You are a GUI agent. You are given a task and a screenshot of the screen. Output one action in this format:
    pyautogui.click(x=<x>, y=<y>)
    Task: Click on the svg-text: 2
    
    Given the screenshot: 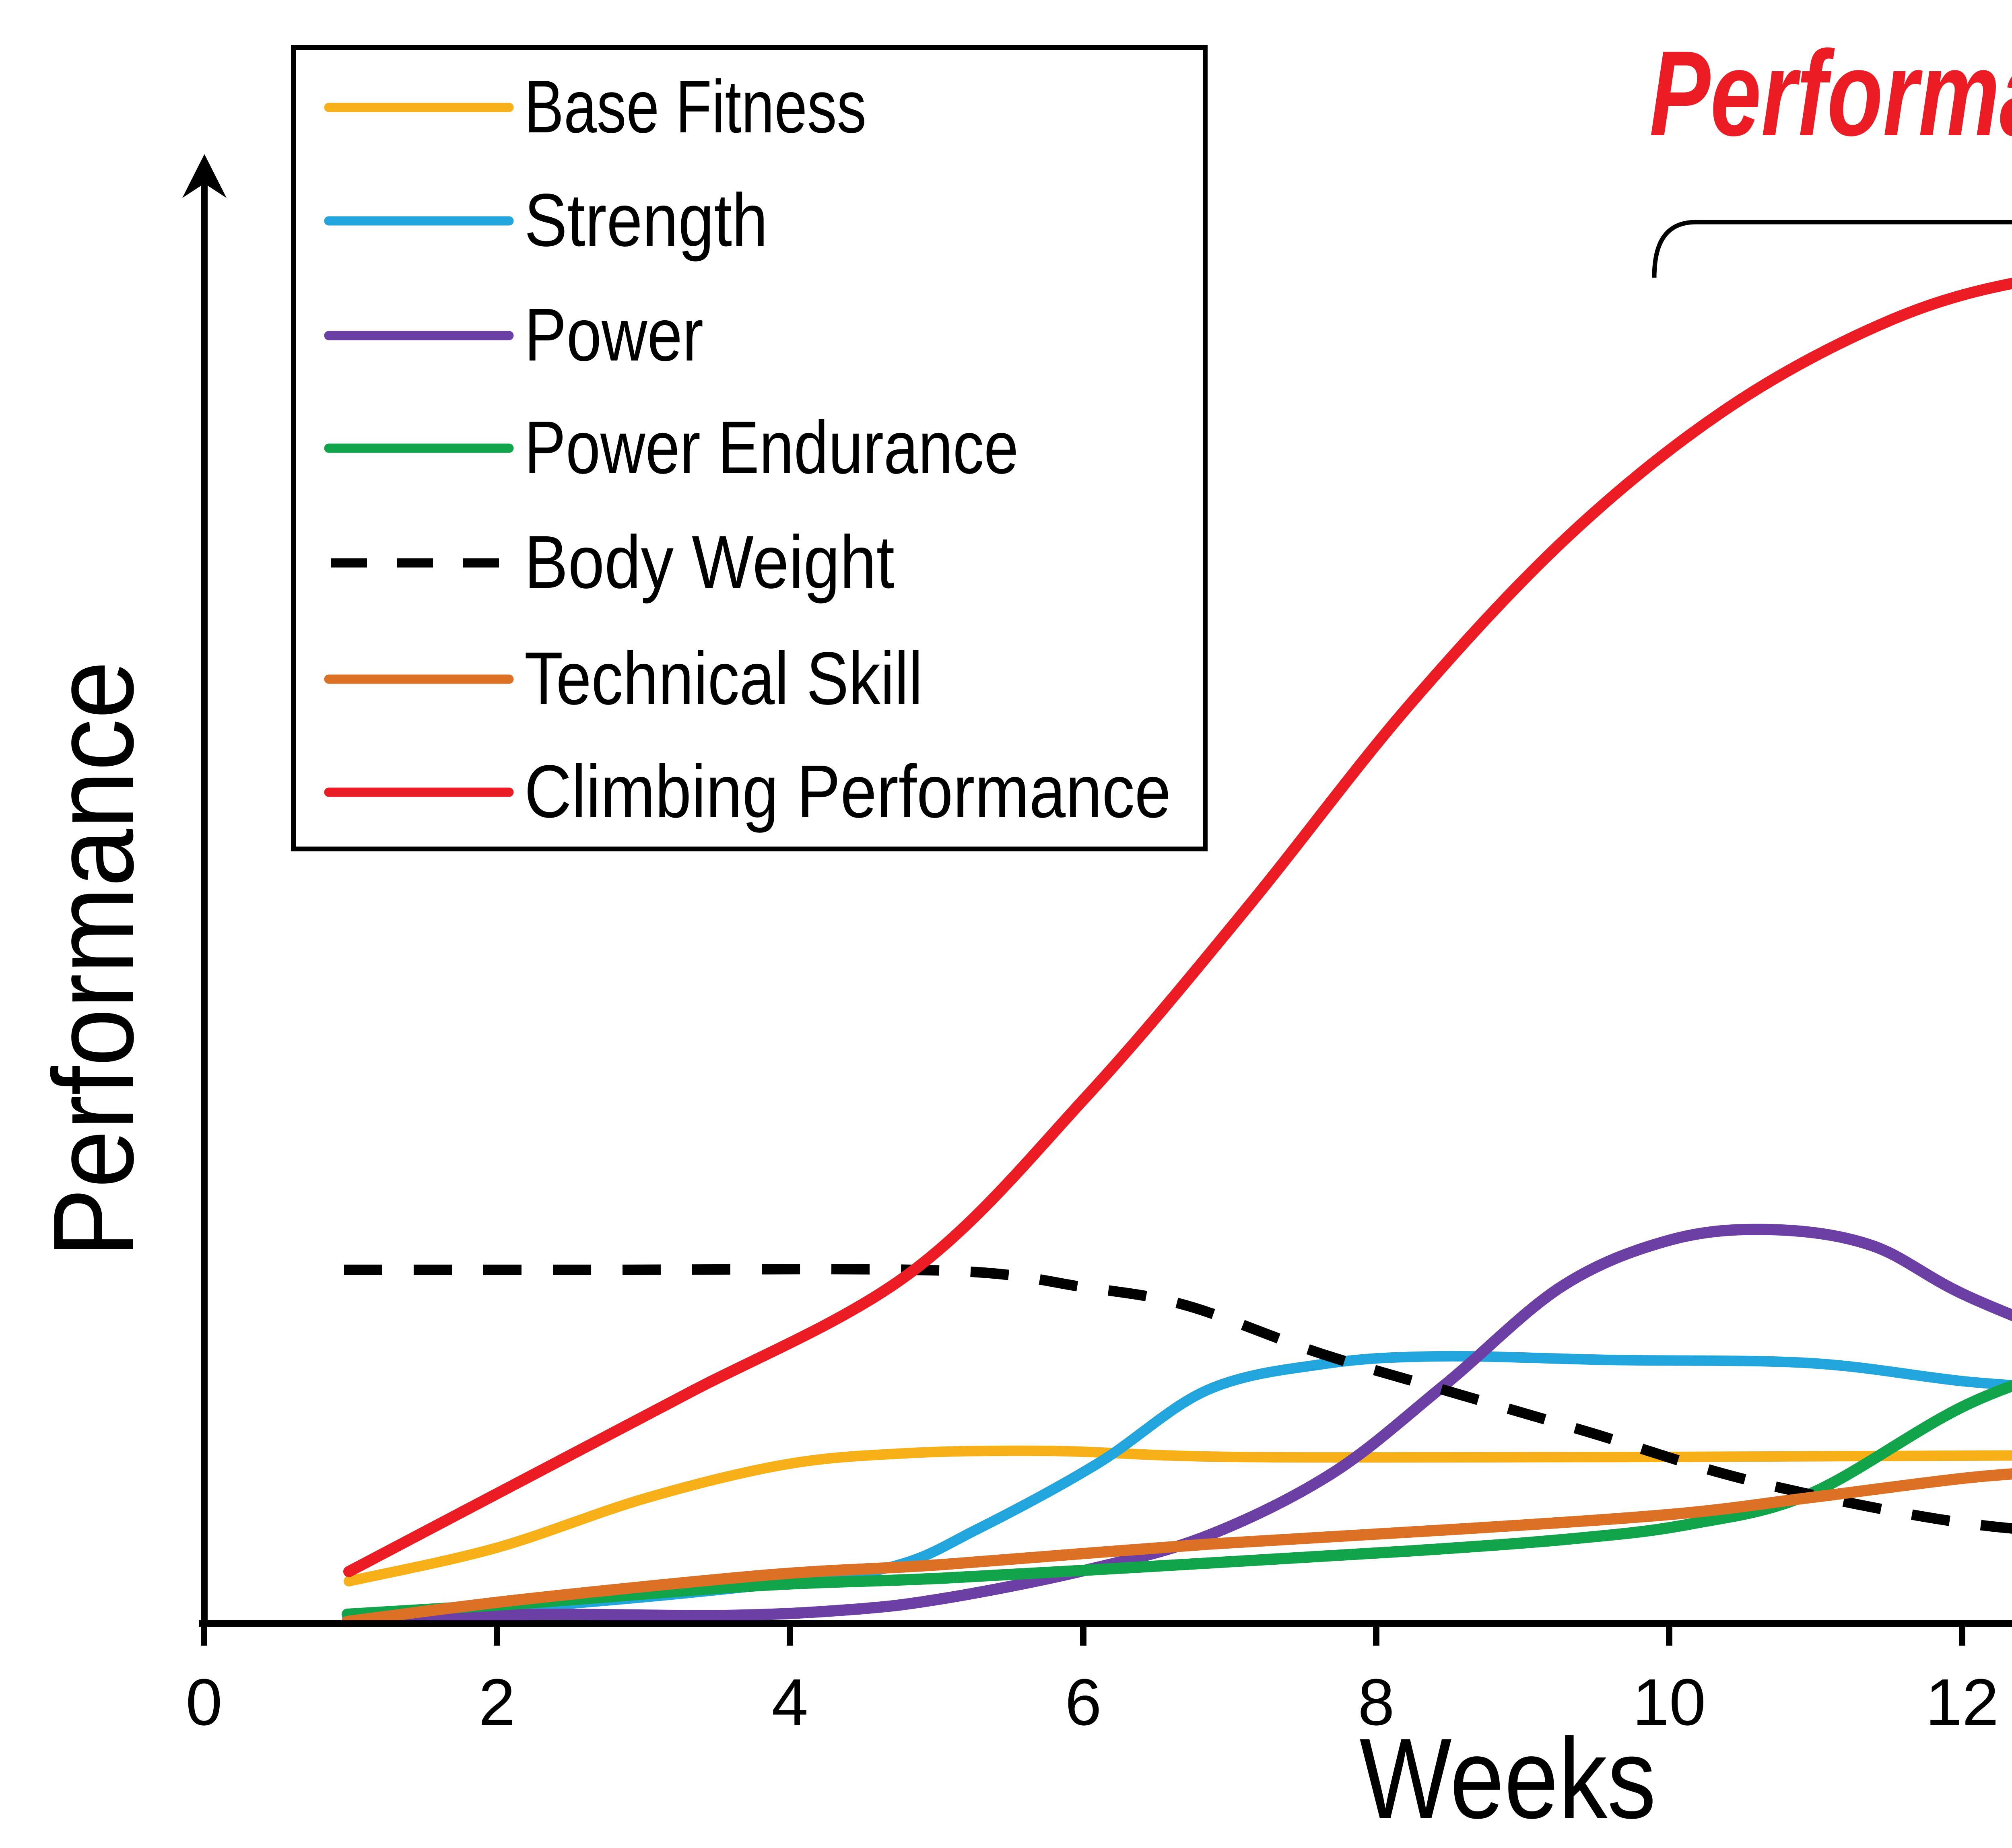 What is the action you would take?
    pyautogui.click(x=496, y=1702)
    